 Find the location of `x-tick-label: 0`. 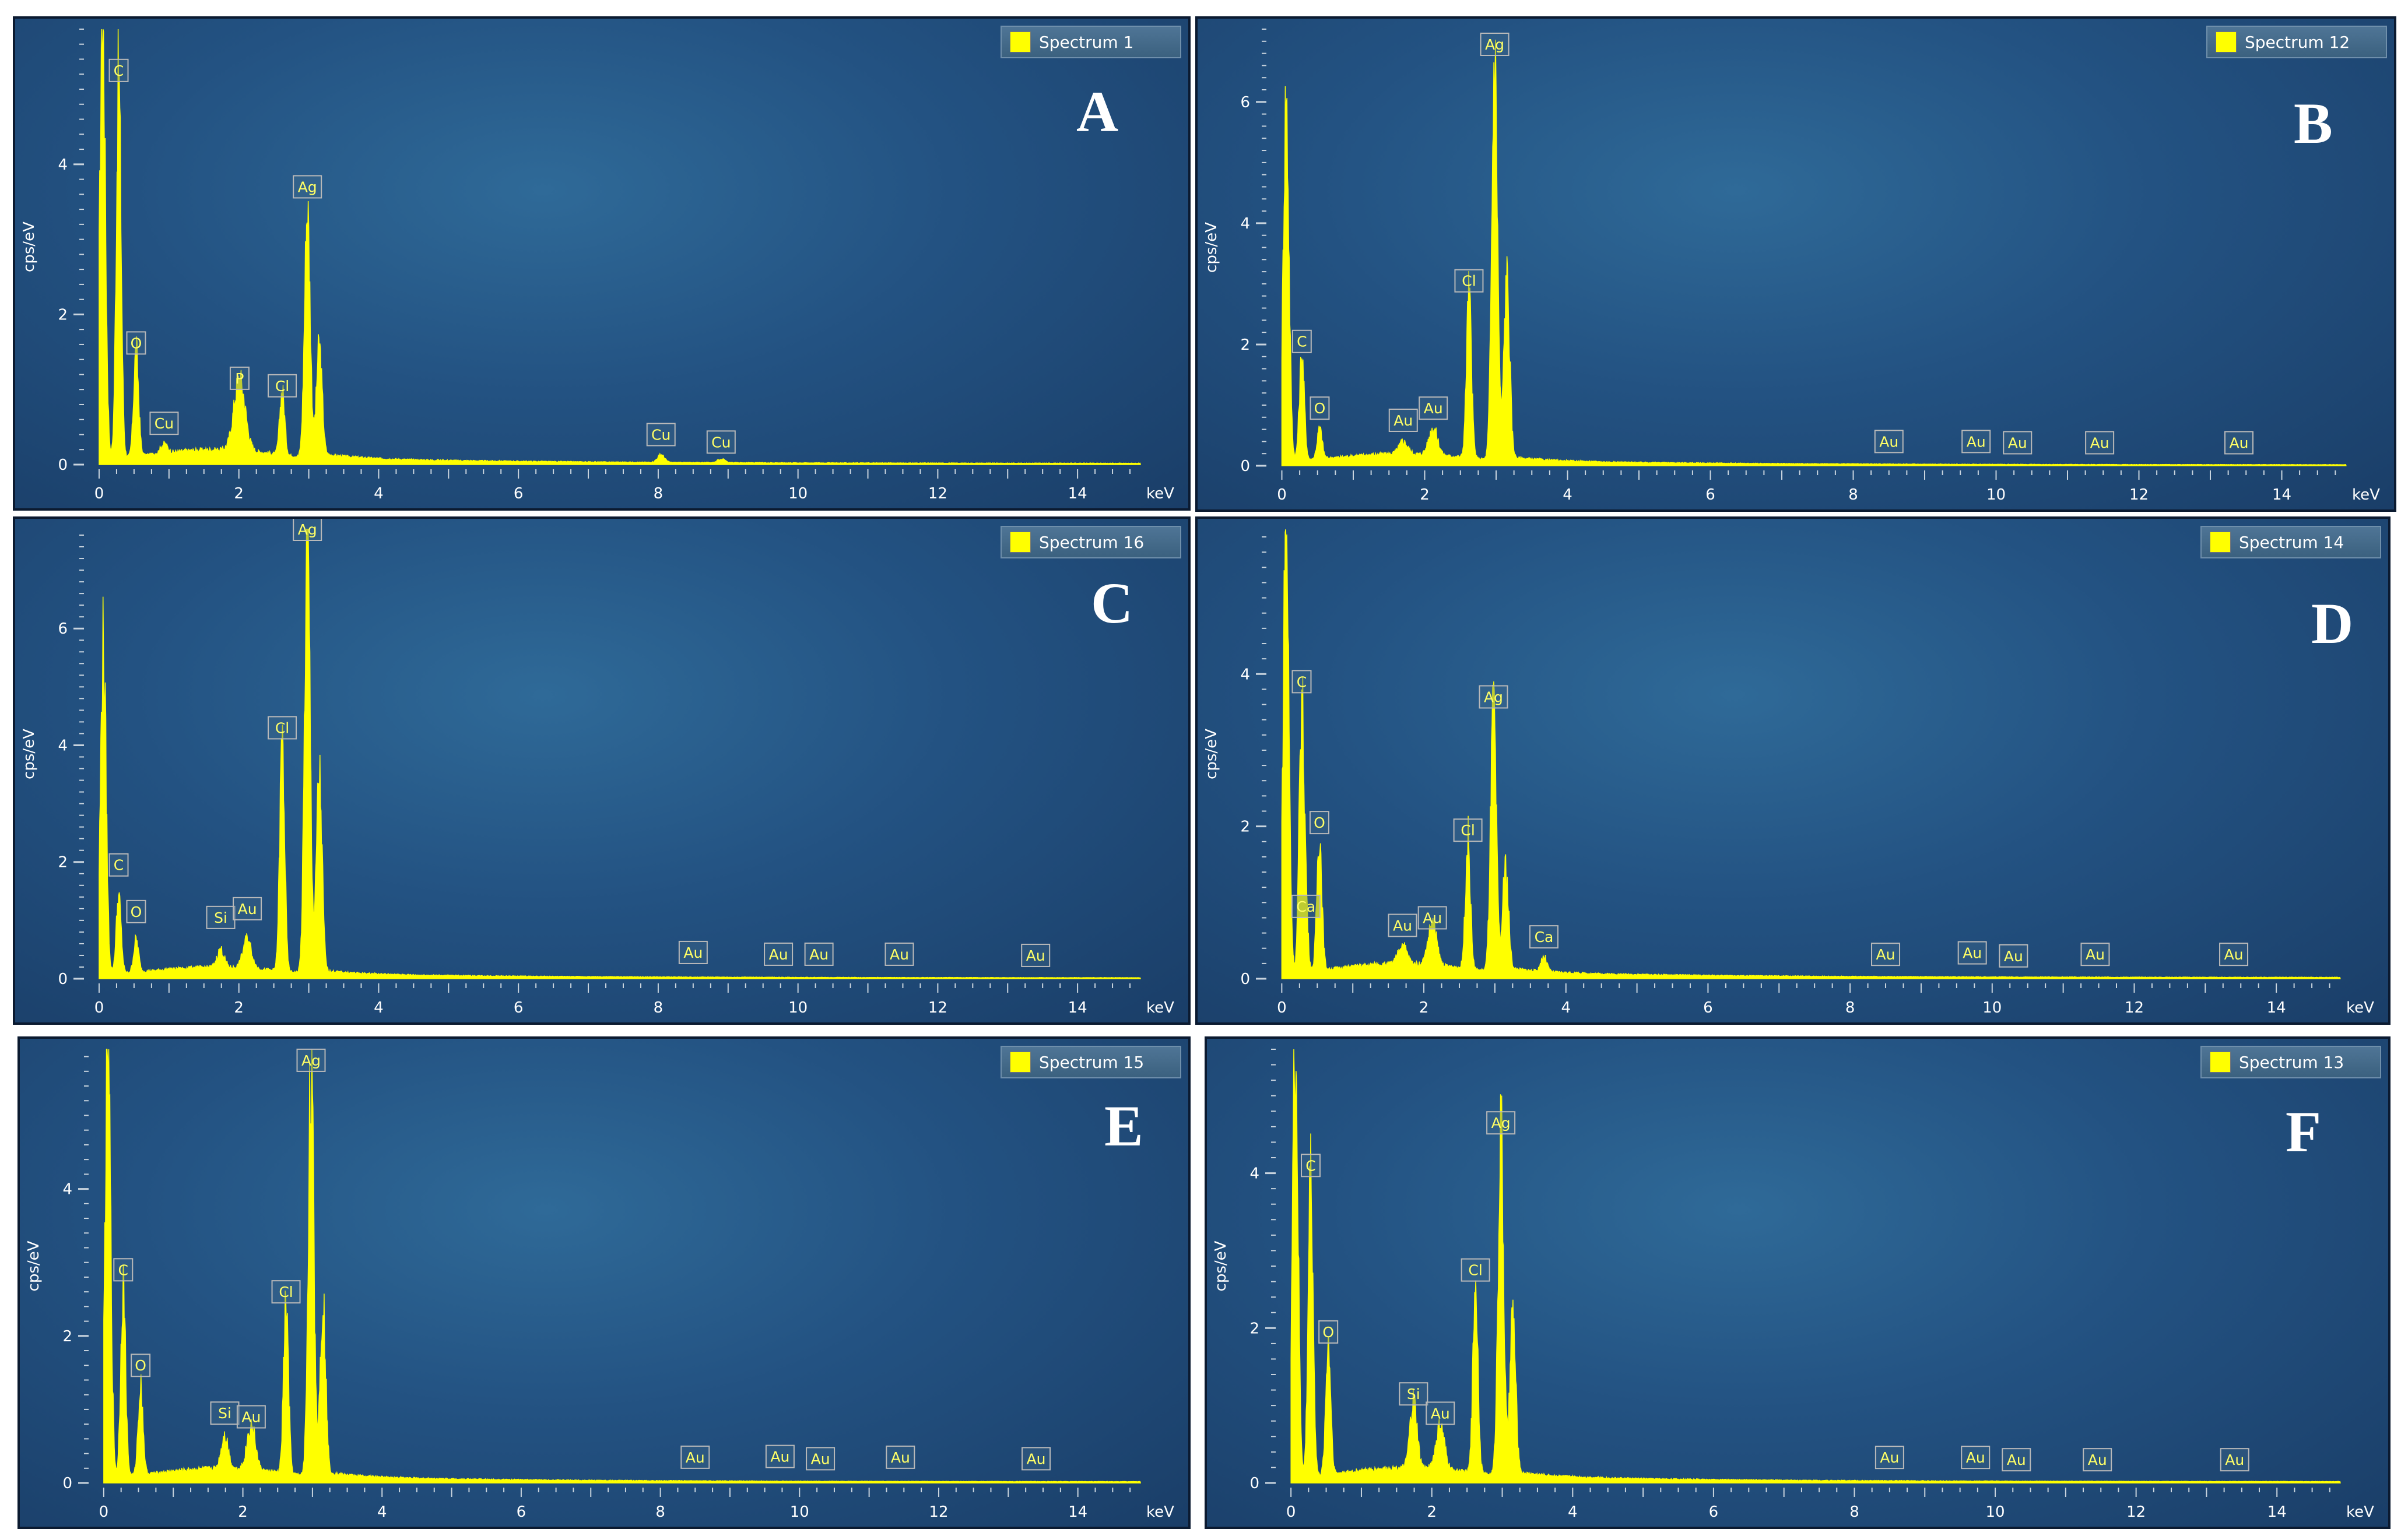

x-tick-label: 0 is located at coordinates (104, 1512).